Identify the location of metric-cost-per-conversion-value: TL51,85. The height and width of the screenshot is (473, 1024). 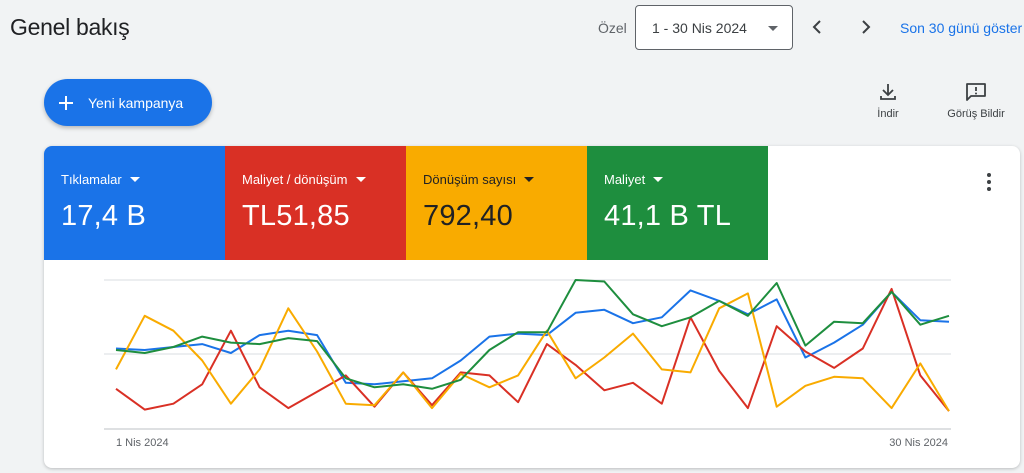
(296, 216).